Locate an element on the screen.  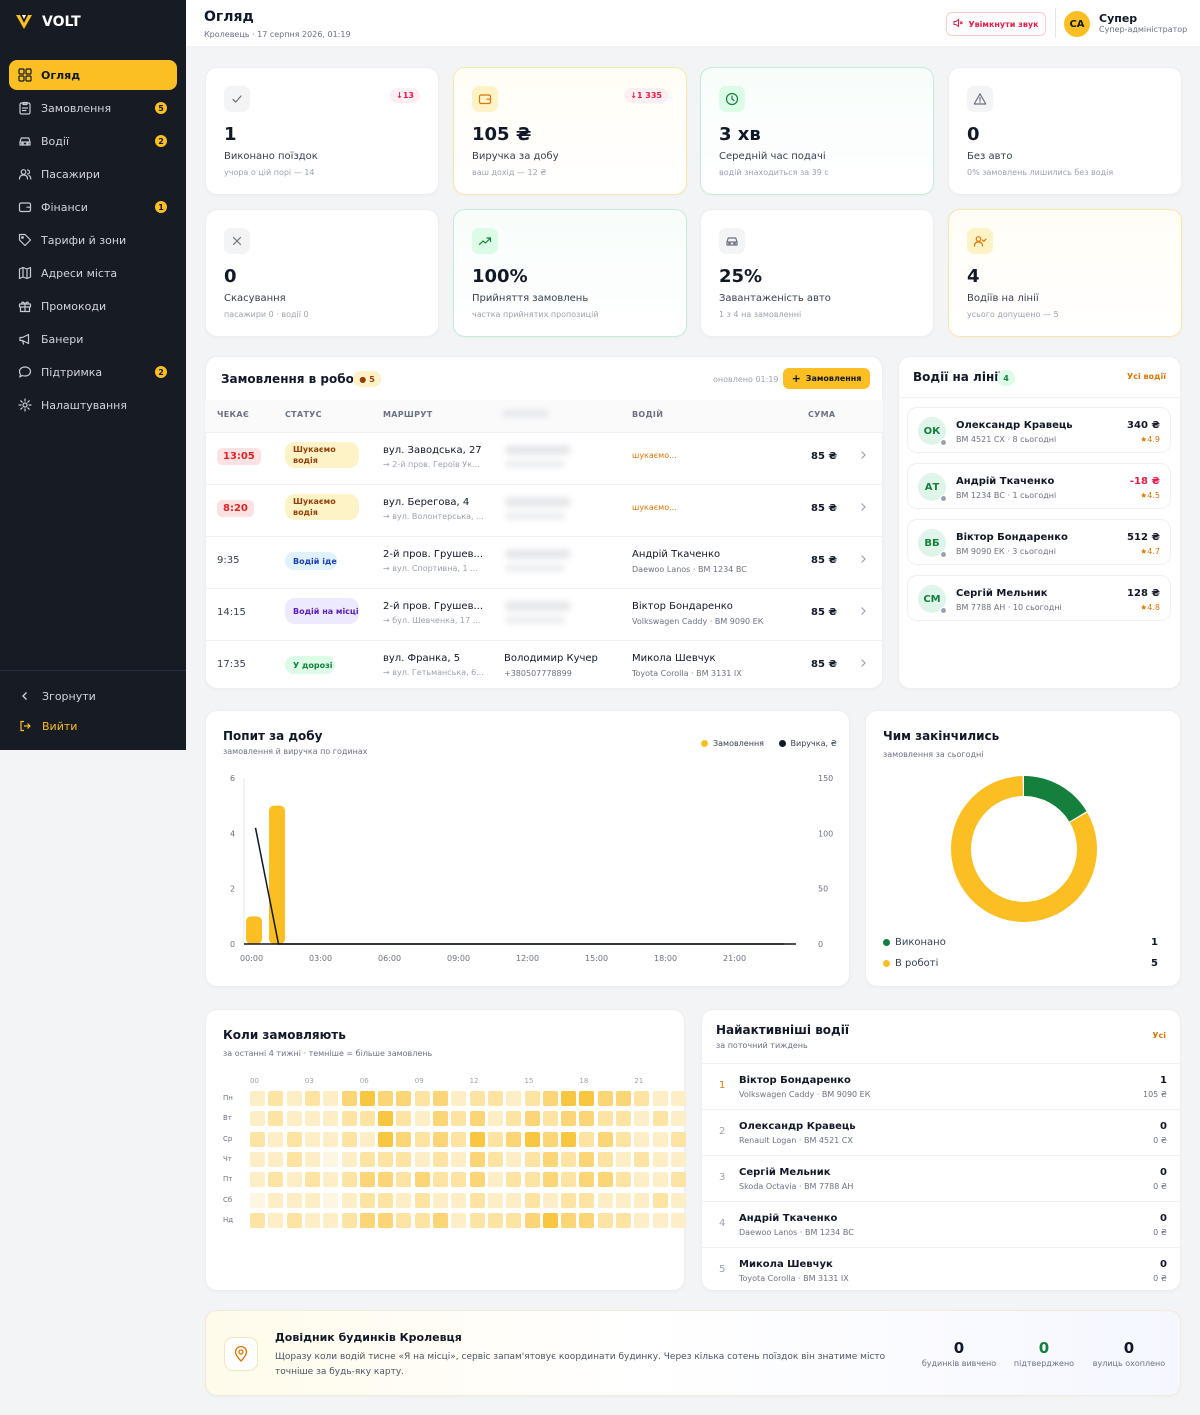
enable-sound-button: Увімкнути звук is located at coordinates (996, 24).